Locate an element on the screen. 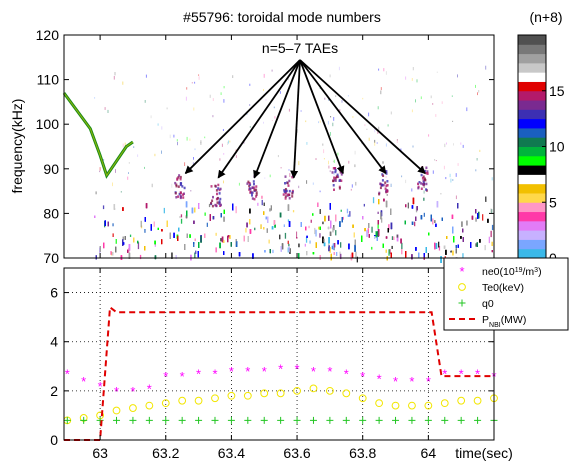 Image resolution: width=576 pixels, height=468 pixels. y-tick-label: 90 is located at coordinates (51, 169).